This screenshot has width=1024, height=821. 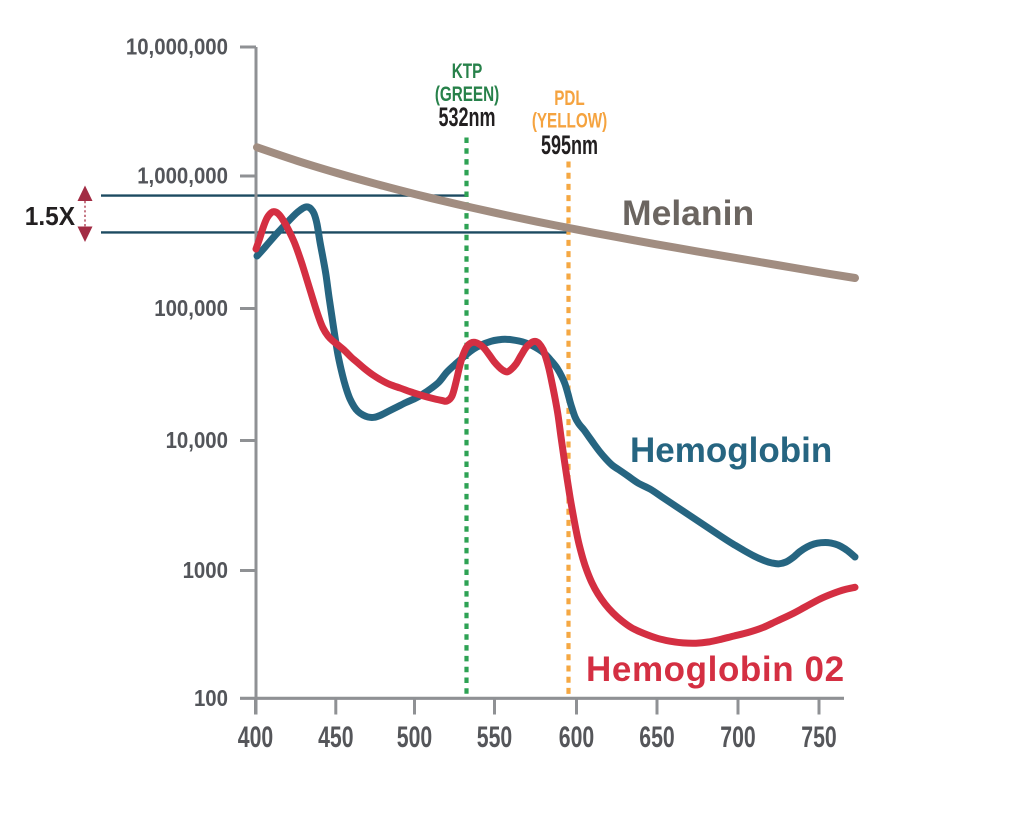 What do you see at coordinates (569, 144) in the screenshot?
I see `svg-text: 595nm` at bounding box center [569, 144].